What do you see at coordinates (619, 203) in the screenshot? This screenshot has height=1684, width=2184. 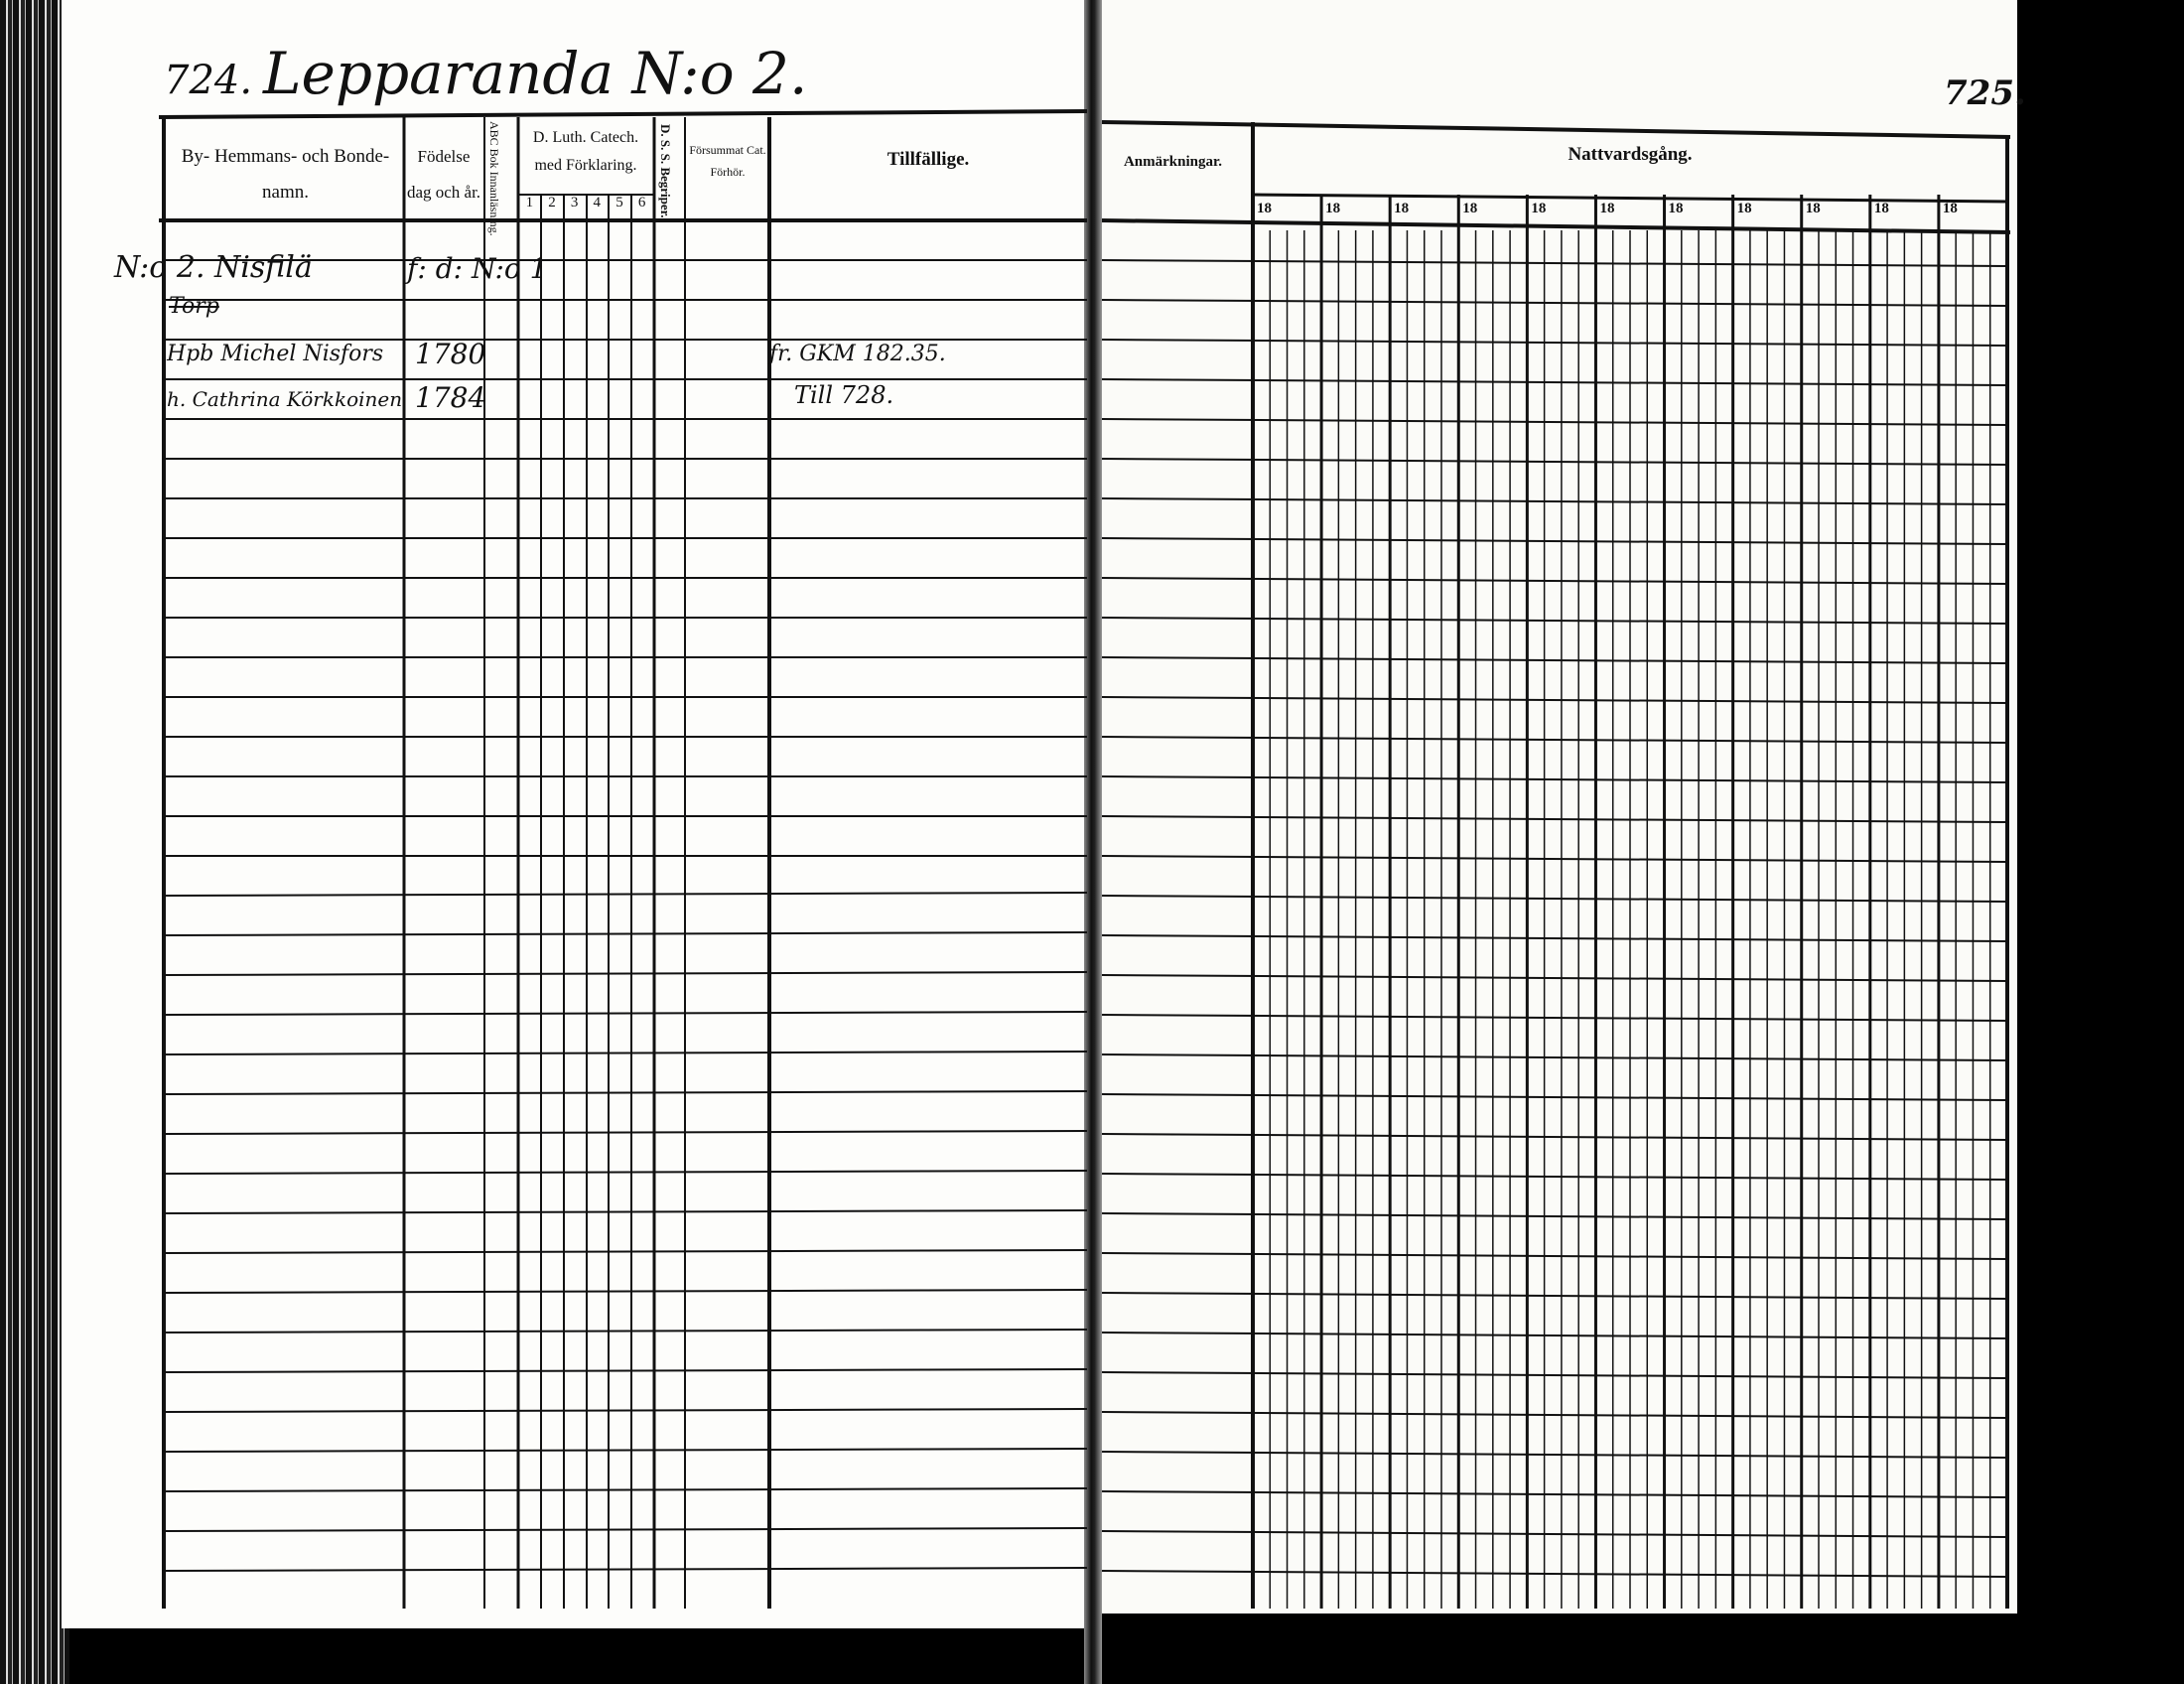 I see `catech-number: 5` at bounding box center [619, 203].